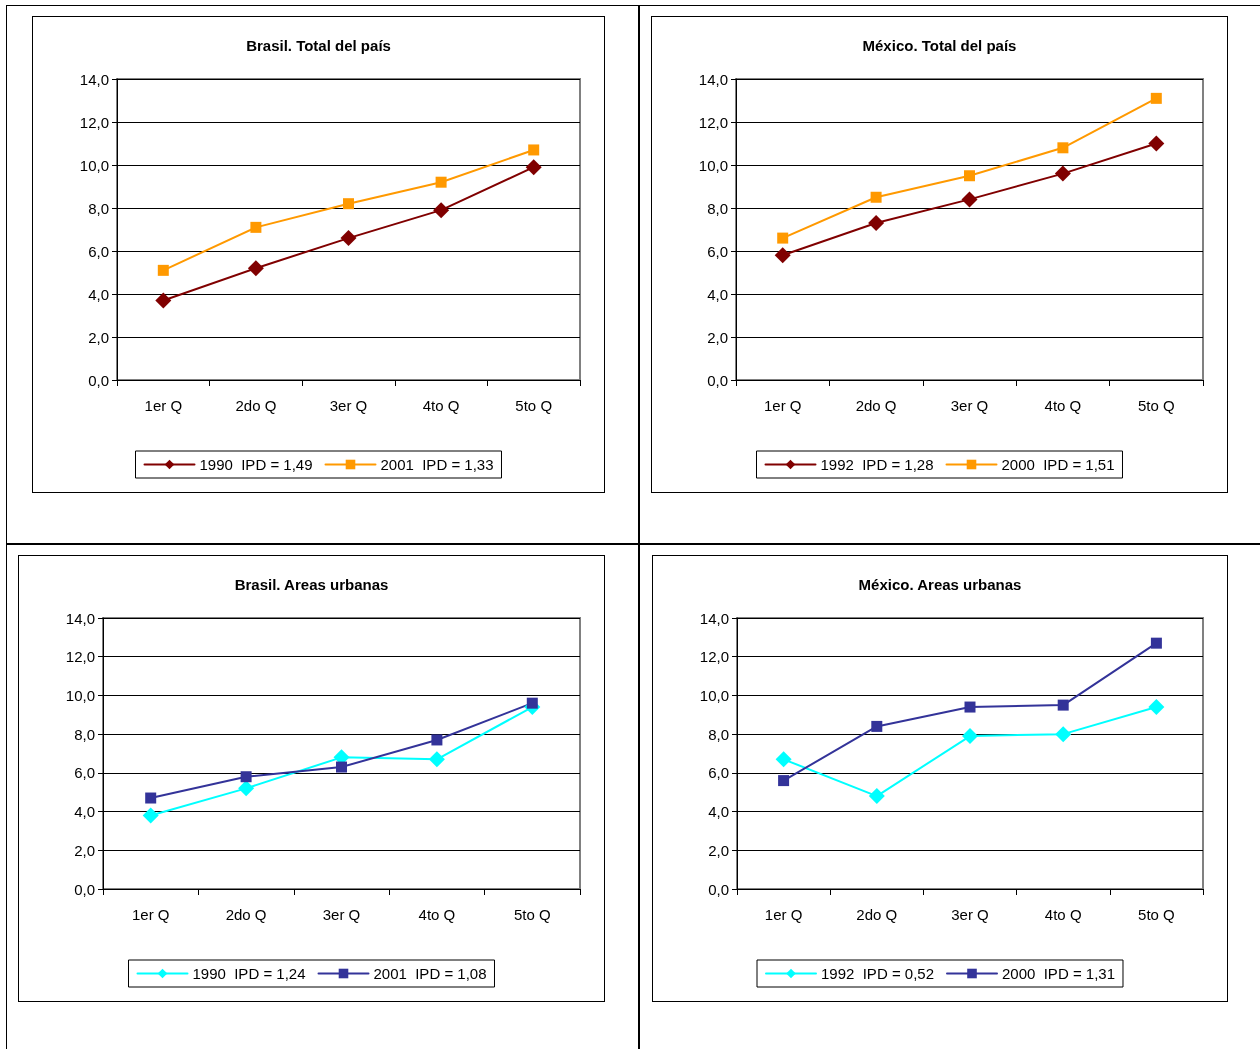 Image resolution: width=1260 pixels, height=1049 pixels. I want to click on legend-label: 2000 IPD = 1,51, so click(1058, 464).